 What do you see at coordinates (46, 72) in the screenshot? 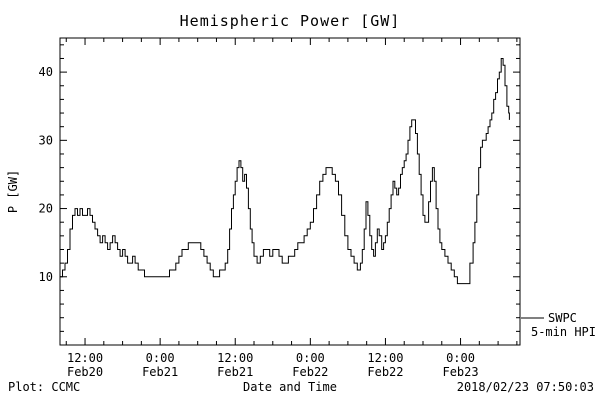
I see `y-tick-label: 40` at bounding box center [46, 72].